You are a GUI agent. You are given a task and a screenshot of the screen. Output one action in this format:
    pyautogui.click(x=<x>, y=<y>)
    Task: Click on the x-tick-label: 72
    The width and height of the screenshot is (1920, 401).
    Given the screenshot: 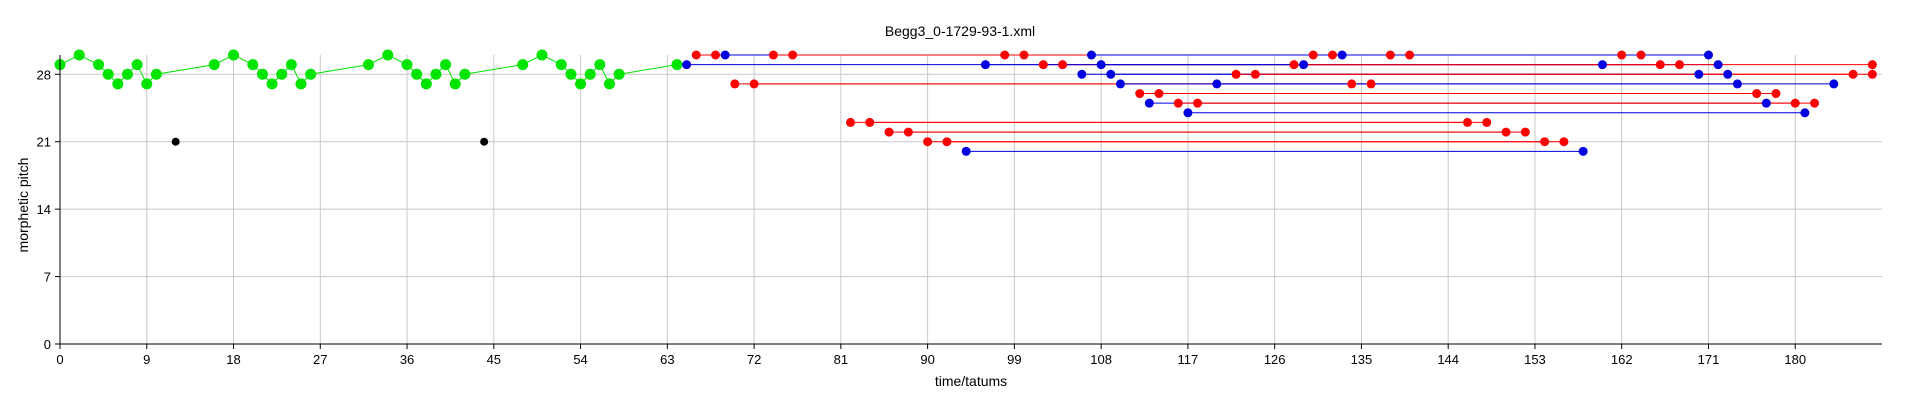 What is the action you would take?
    pyautogui.click(x=754, y=359)
    